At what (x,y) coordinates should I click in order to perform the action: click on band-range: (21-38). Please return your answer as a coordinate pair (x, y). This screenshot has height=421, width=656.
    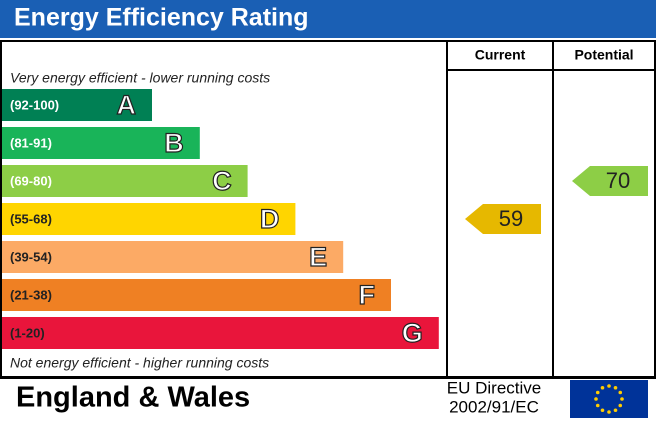
    Looking at the image, I should click on (31, 294).